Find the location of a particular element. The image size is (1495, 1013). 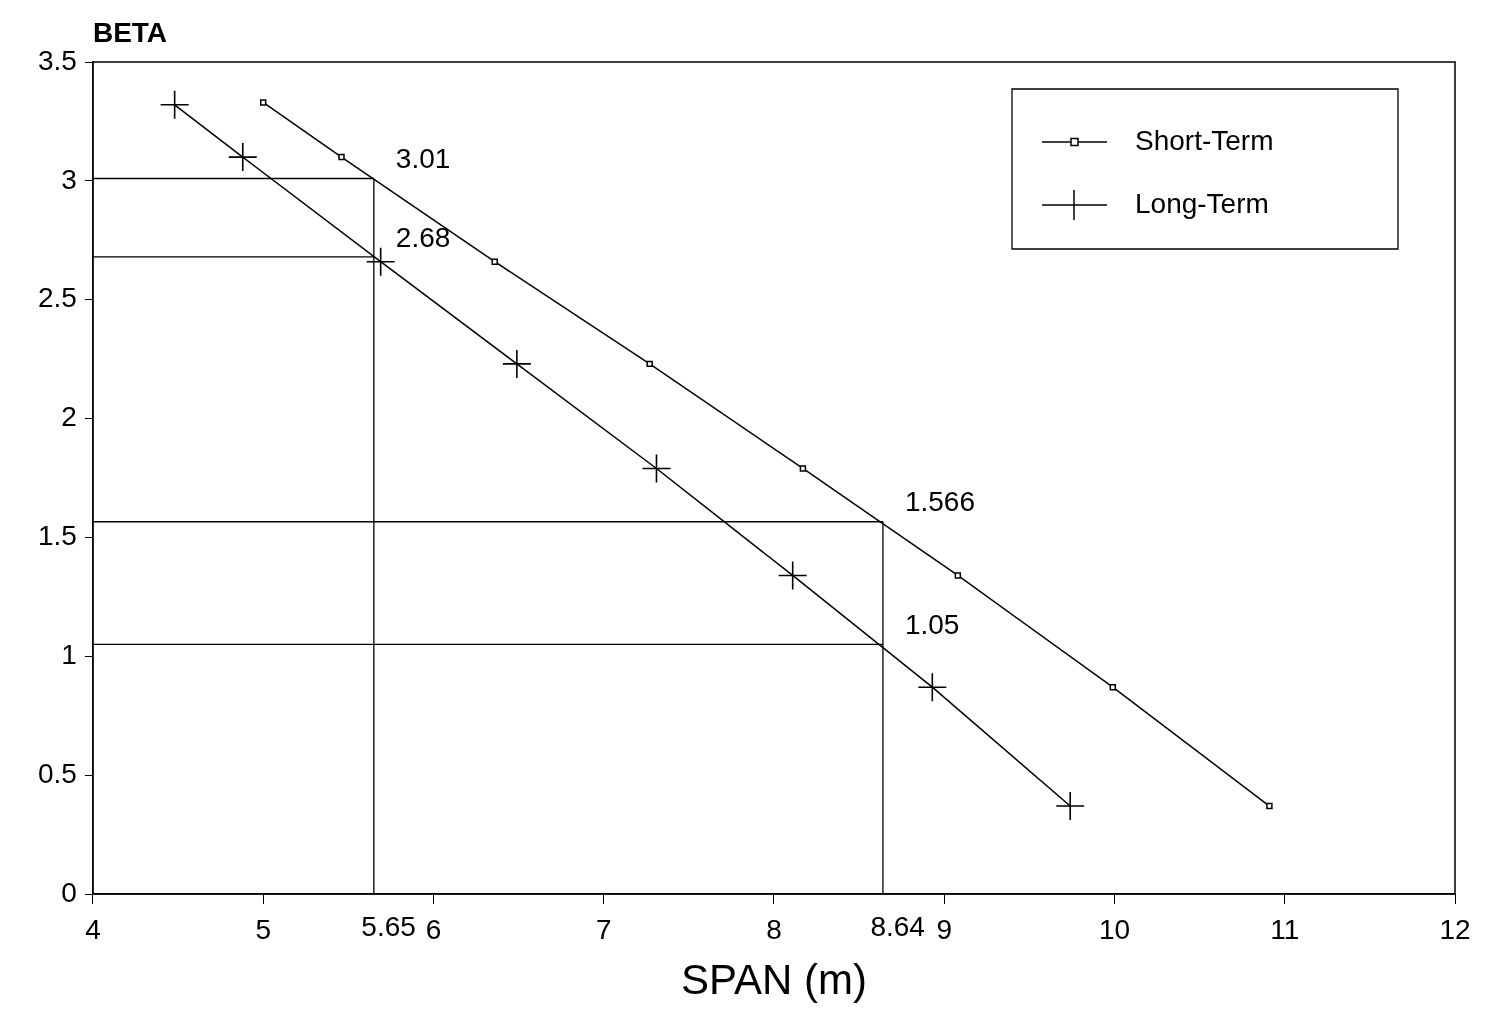

y-tick-label: 2.5 is located at coordinates (57, 298).